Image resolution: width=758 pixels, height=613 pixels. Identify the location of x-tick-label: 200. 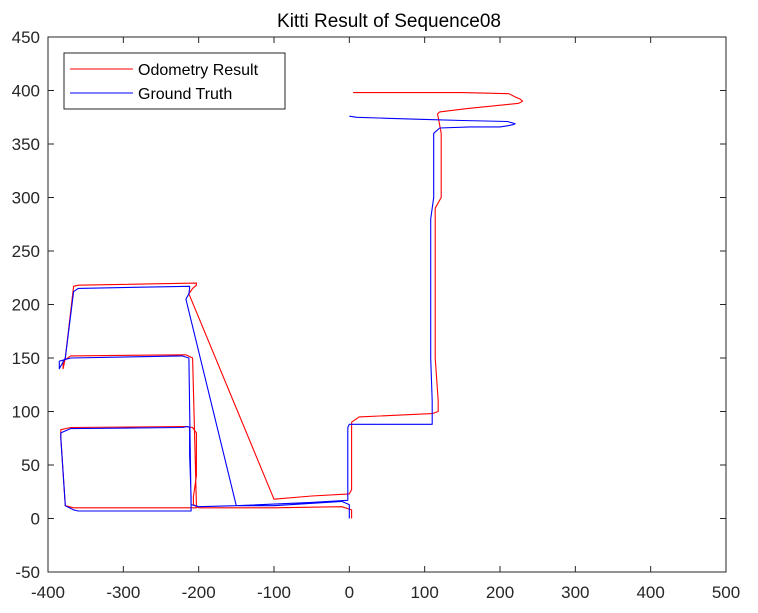
(500, 592).